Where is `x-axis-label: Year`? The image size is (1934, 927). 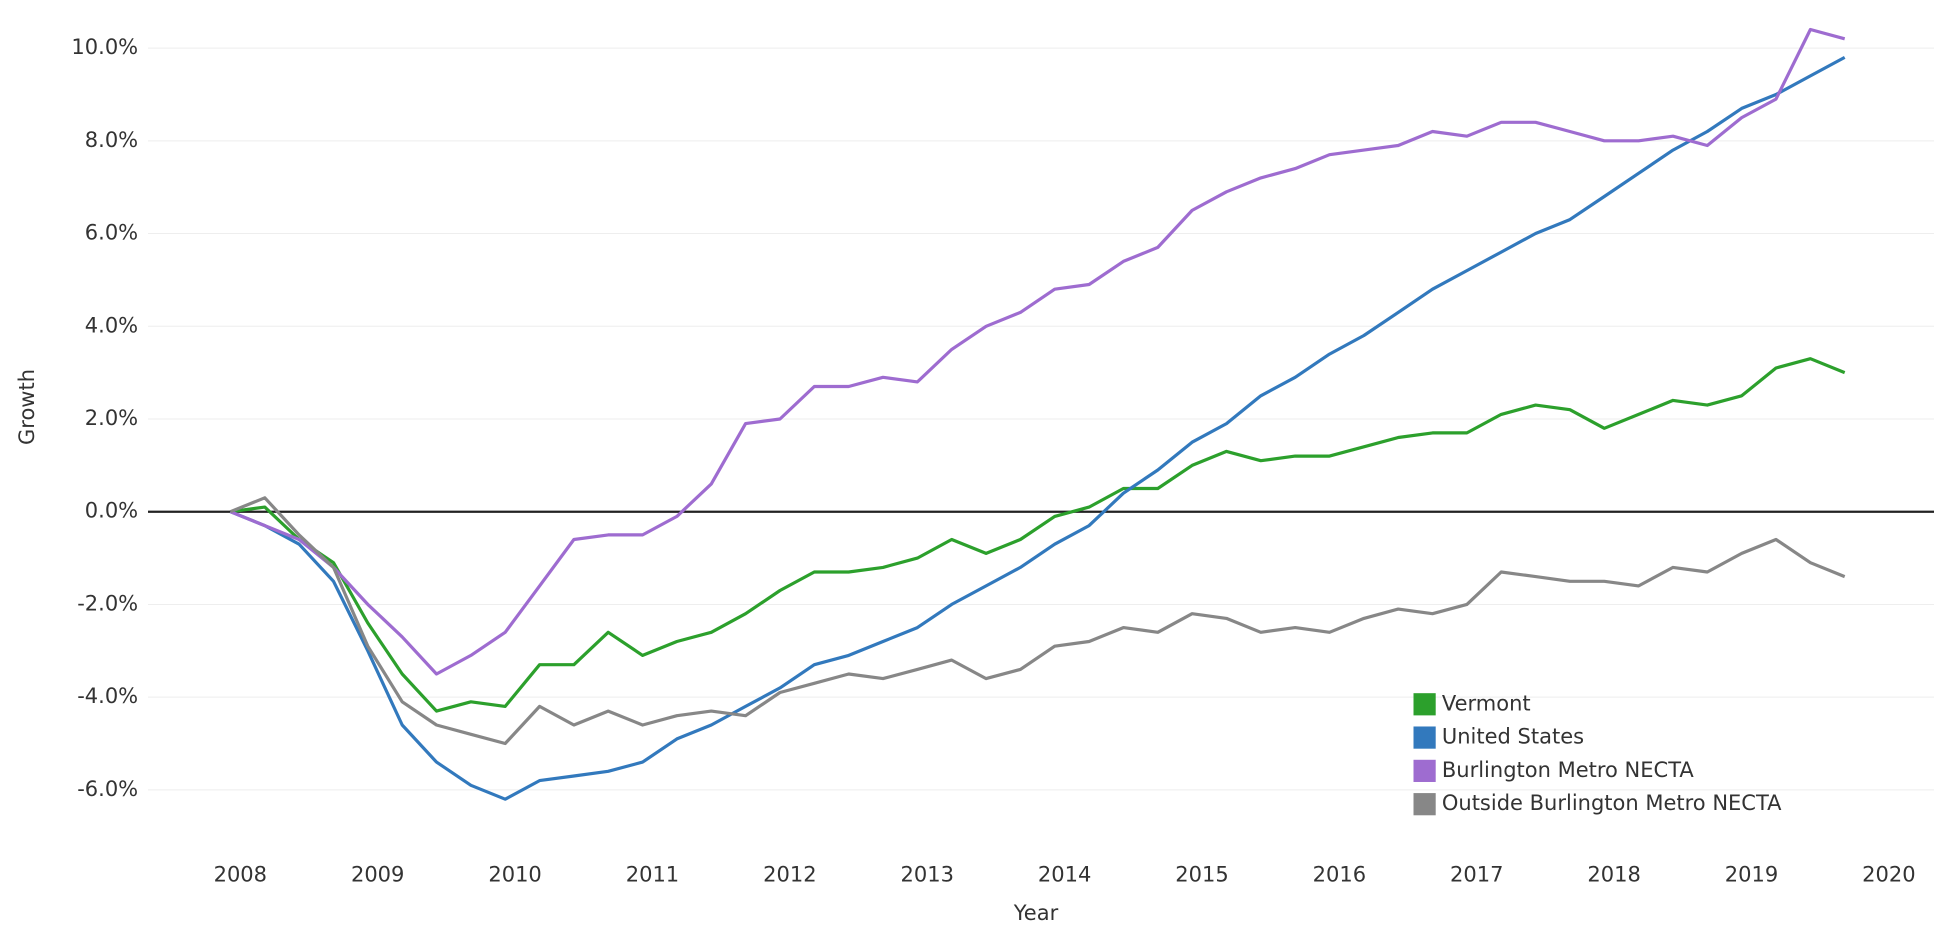 x-axis-label: Year is located at coordinates (1036, 913).